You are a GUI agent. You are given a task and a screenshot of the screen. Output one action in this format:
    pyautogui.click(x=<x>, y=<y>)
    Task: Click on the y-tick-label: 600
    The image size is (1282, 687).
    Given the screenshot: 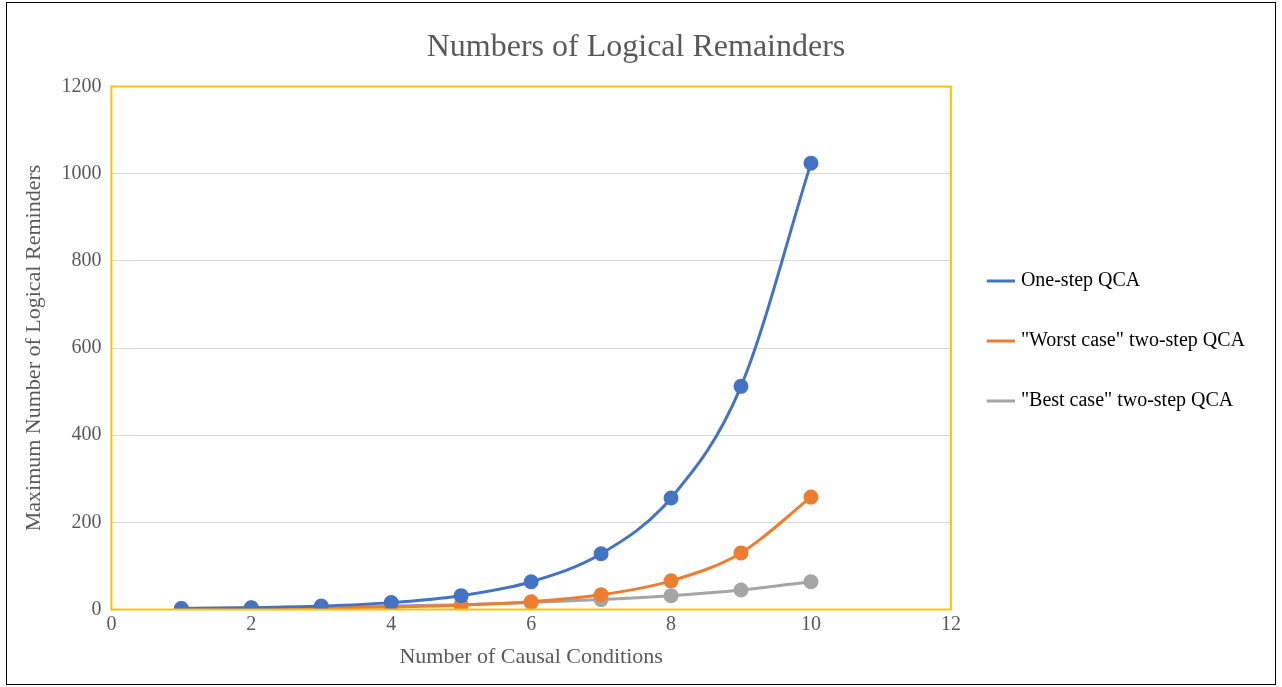 What is the action you would take?
    pyautogui.click(x=86, y=346)
    